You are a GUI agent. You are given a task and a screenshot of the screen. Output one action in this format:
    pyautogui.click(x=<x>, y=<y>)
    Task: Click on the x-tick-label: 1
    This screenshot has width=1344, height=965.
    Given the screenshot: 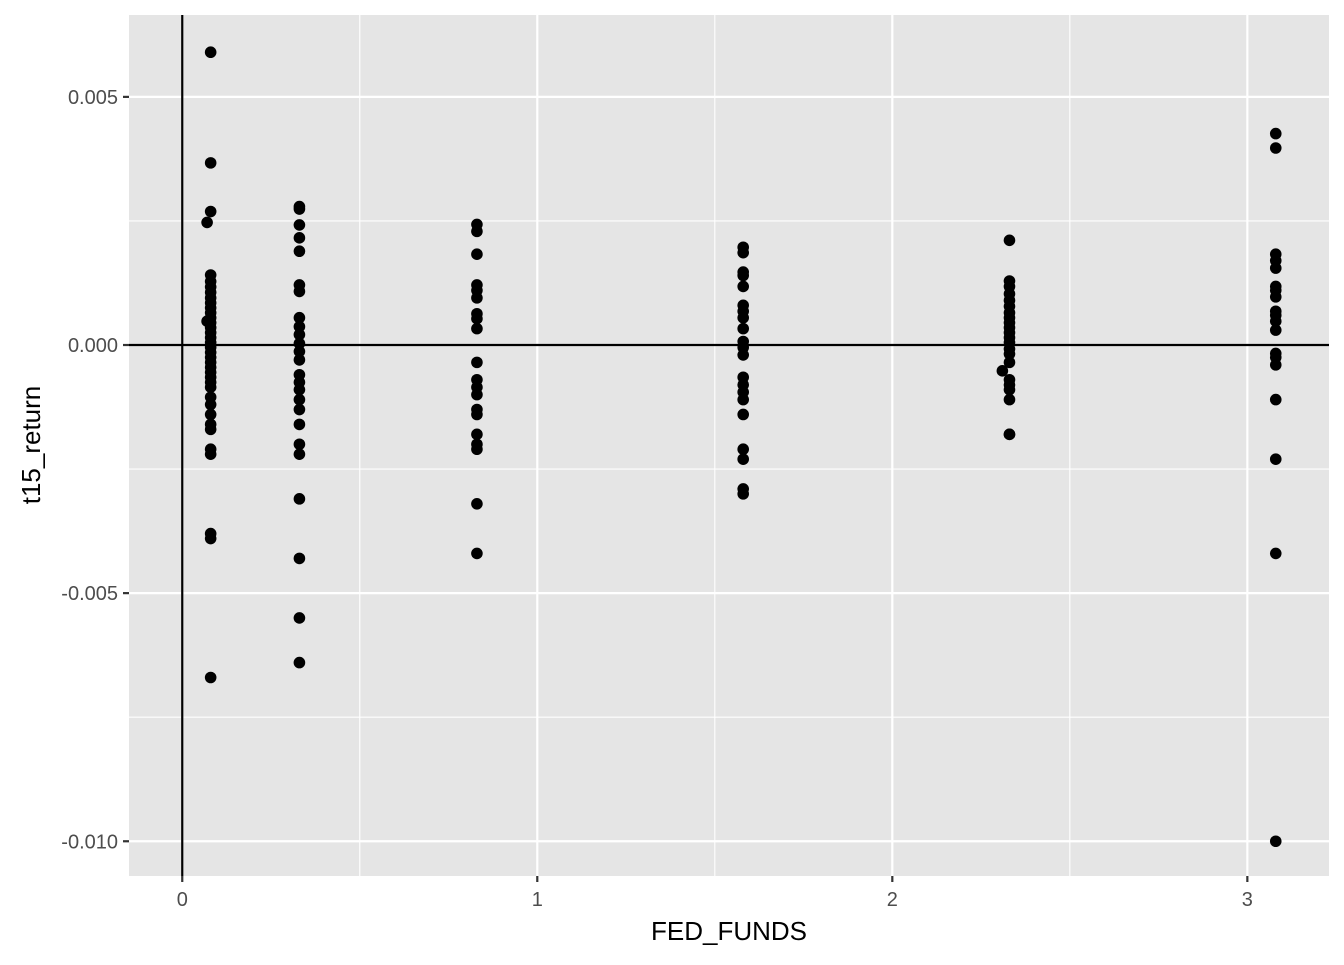 What is the action you would take?
    pyautogui.click(x=537, y=900)
    